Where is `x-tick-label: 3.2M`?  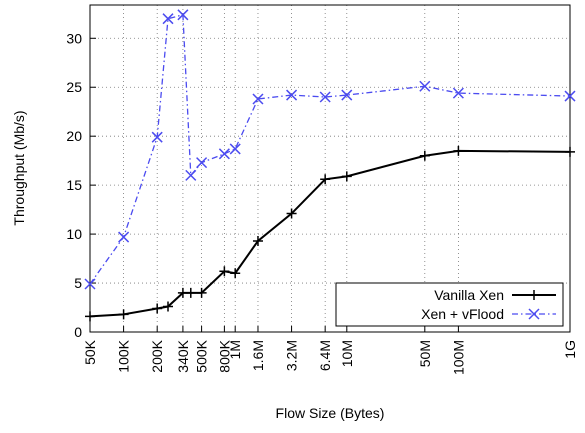
x-tick-label: 3.2M is located at coordinates (292, 355).